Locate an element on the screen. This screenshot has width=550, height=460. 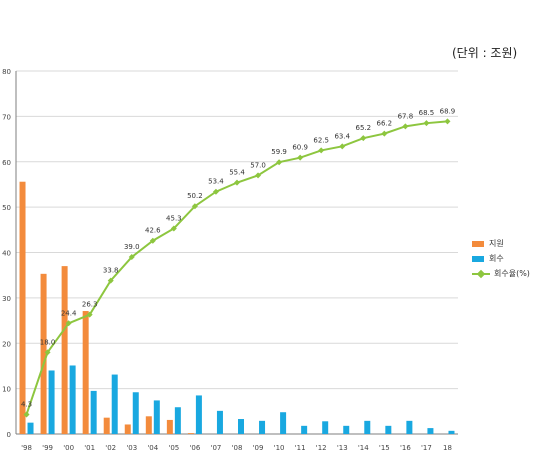
legend-label-rate: 회수율(%) is located at coordinates (512, 273).